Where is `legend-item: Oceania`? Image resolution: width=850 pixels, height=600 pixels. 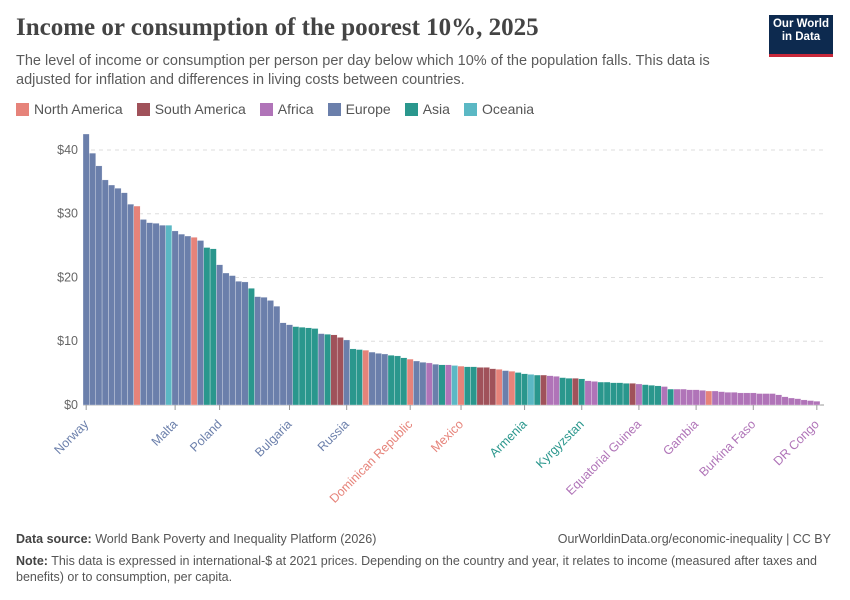
legend-item: Oceania is located at coordinates (499, 109).